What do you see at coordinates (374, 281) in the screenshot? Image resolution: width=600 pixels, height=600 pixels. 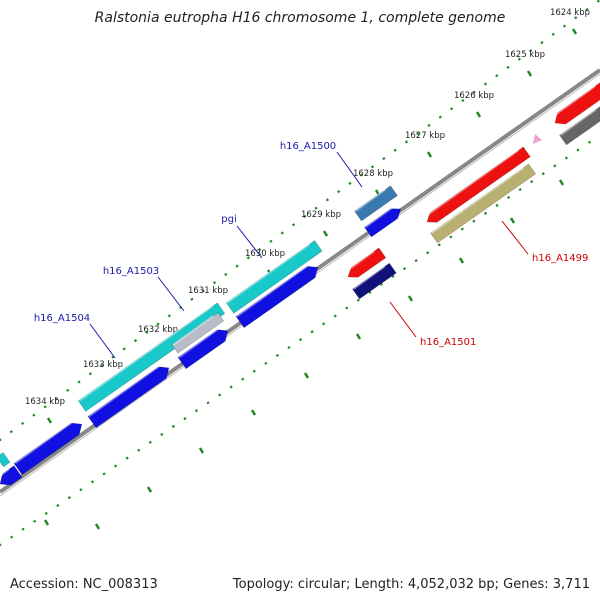 I see `cds-h16-a1501-navy` at bounding box center [374, 281].